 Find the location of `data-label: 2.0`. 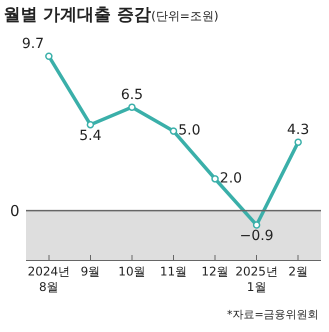

data-label: 2.0 is located at coordinates (231, 178).